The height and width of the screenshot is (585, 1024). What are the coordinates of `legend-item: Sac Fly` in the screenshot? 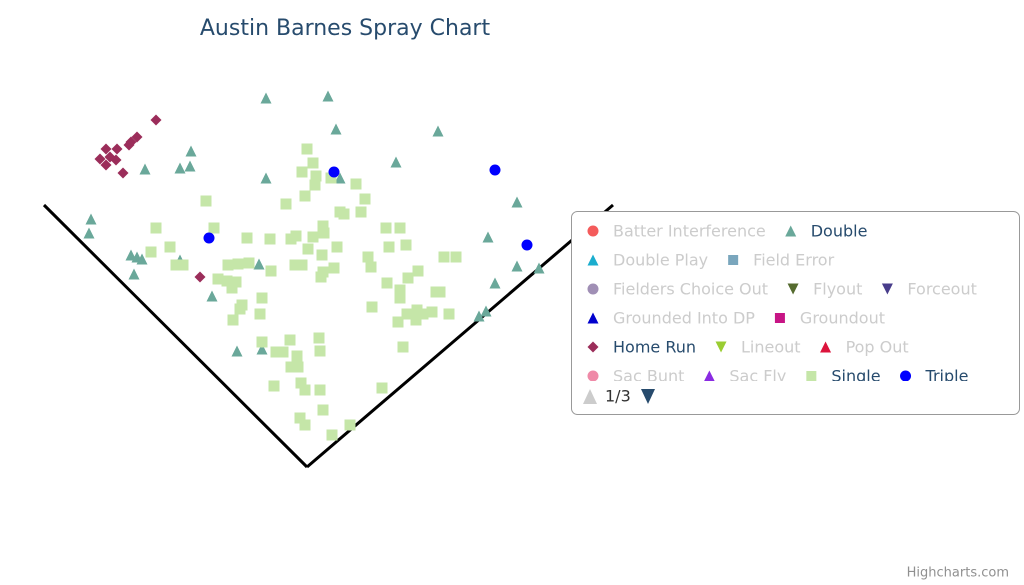 It's located at (745, 376).